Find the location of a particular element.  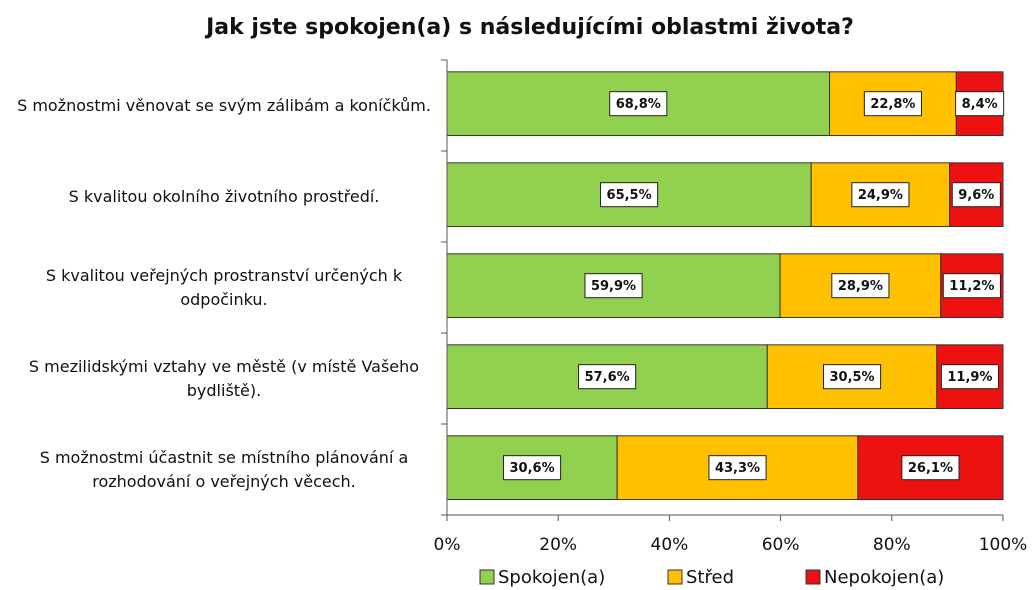

data-label: 68,8% is located at coordinates (638, 104).